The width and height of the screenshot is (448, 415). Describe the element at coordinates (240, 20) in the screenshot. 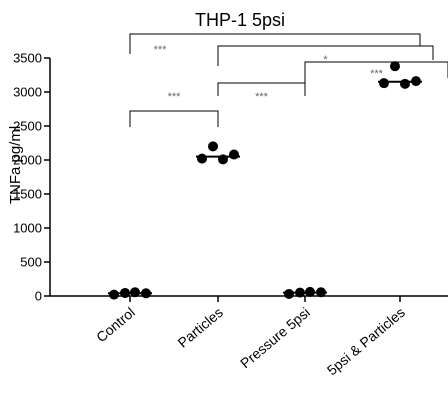

I see `chart-title: THP-1 5psi` at that location.